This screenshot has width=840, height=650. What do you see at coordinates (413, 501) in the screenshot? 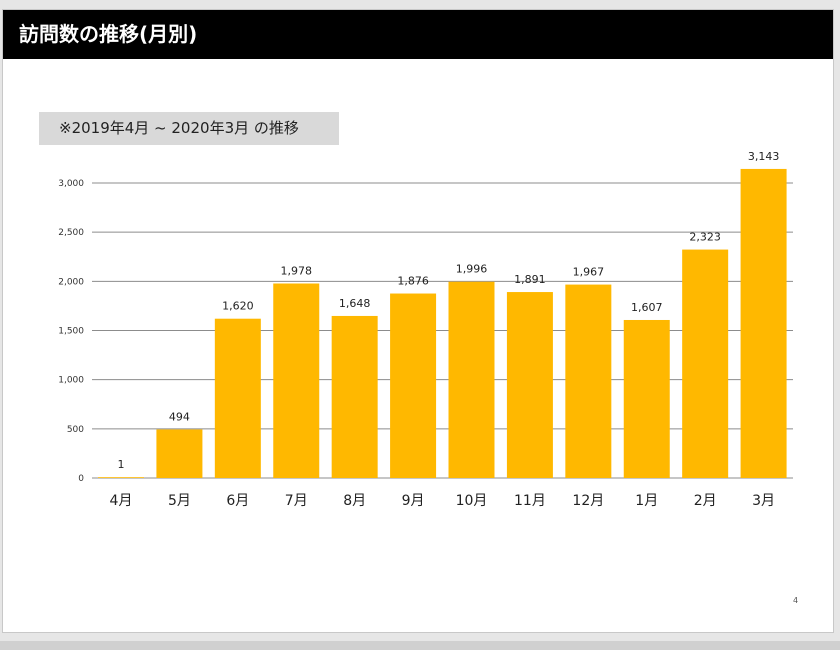
I see `x-tick-label: 9月` at bounding box center [413, 501].